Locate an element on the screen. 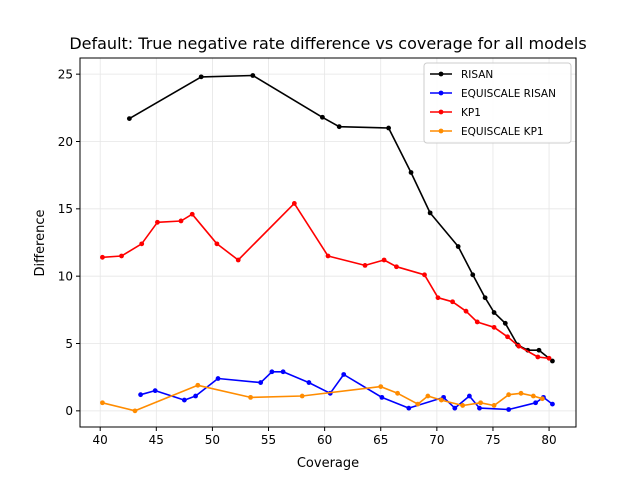  series-equiscale-kp1 is located at coordinates (322, 398).